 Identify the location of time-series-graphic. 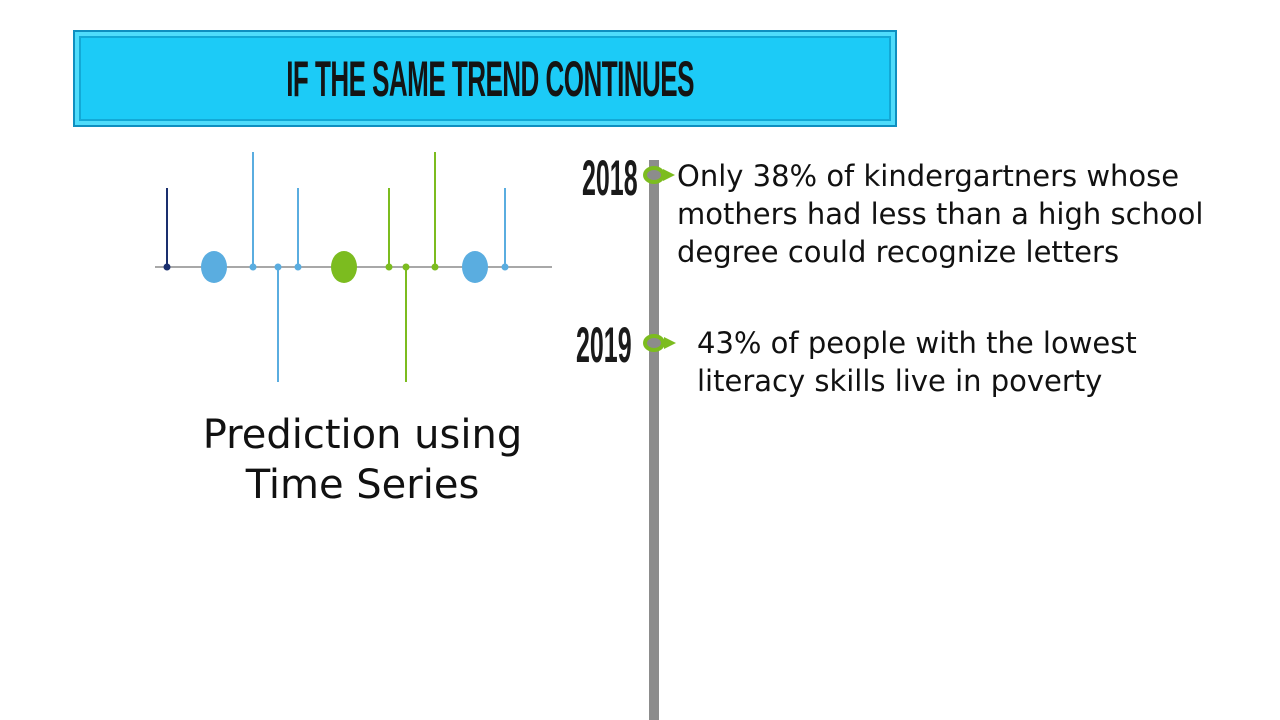
(353, 267).